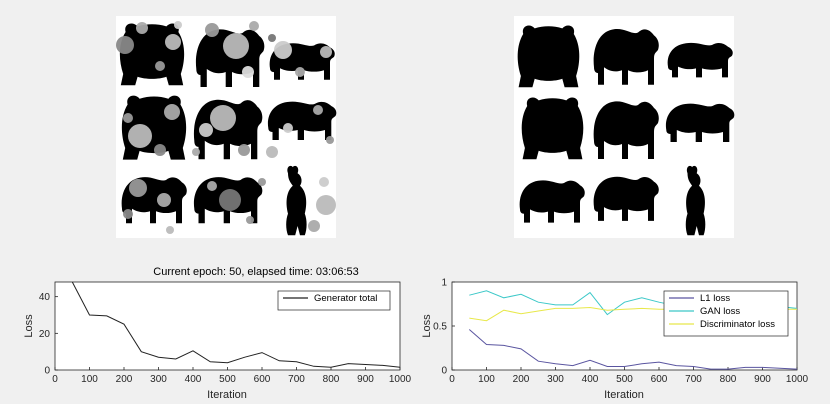 The height and width of the screenshot is (404, 830). Describe the element at coordinates (45, 334) in the screenshot. I see `y-tick-label: 20` at that location.